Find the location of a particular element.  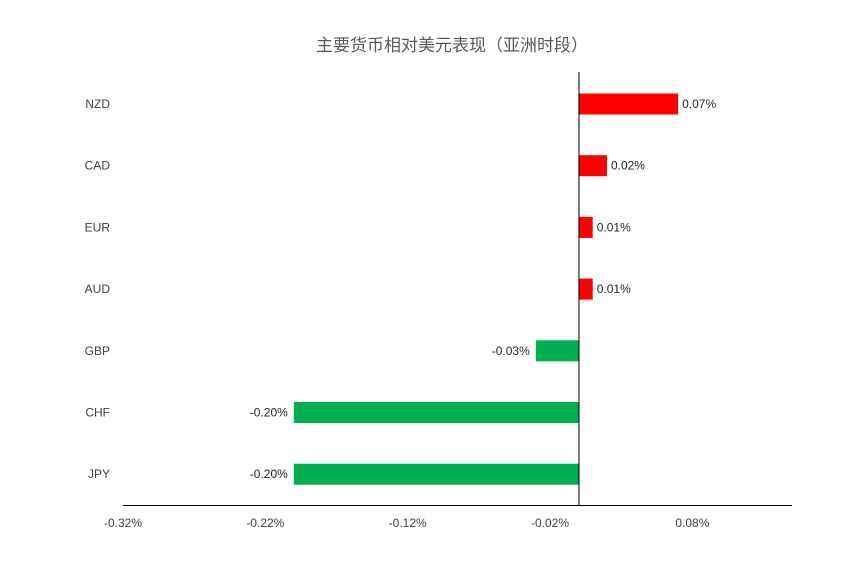

x-tick-label: -0.02% is located at coordinates (550, 523).